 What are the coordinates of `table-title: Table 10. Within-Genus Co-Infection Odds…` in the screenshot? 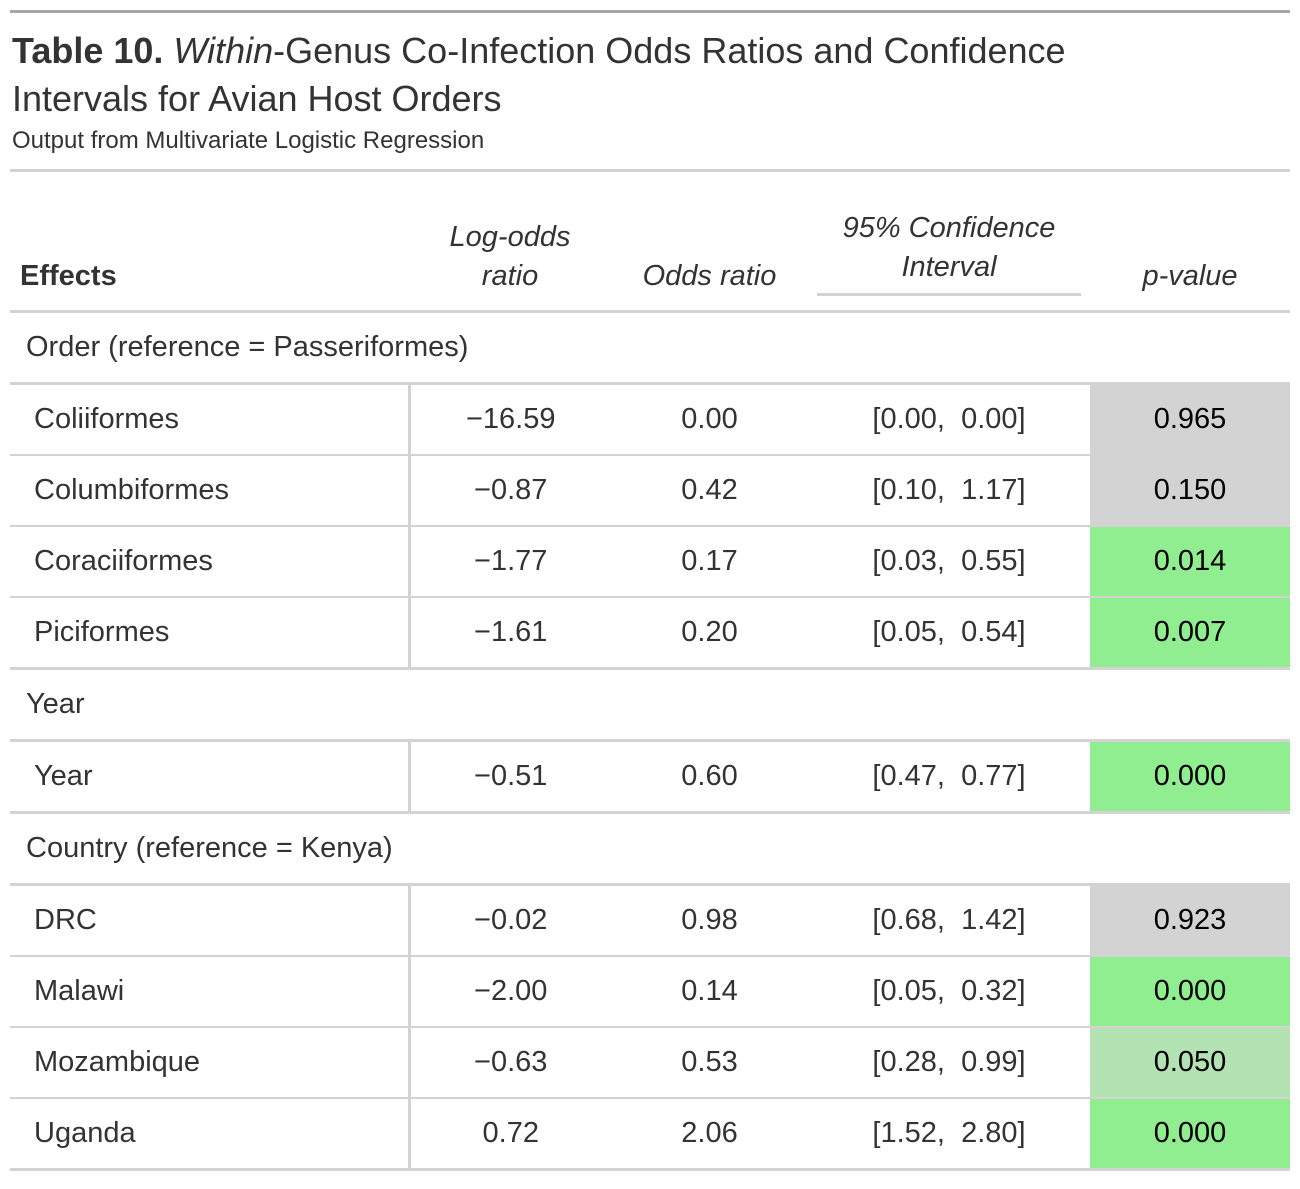 It's located at (651, 75).